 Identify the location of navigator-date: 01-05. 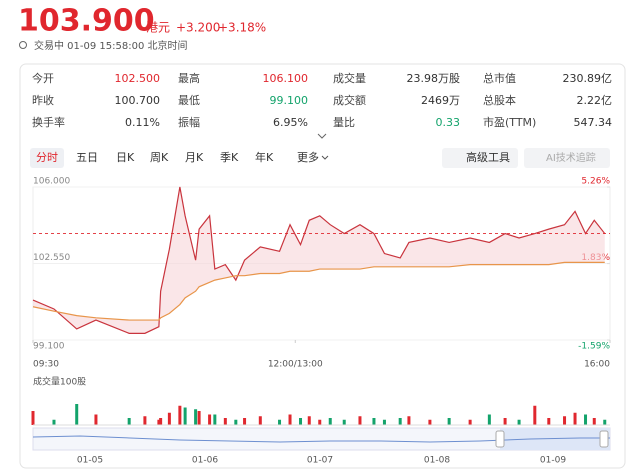
(90, 461).